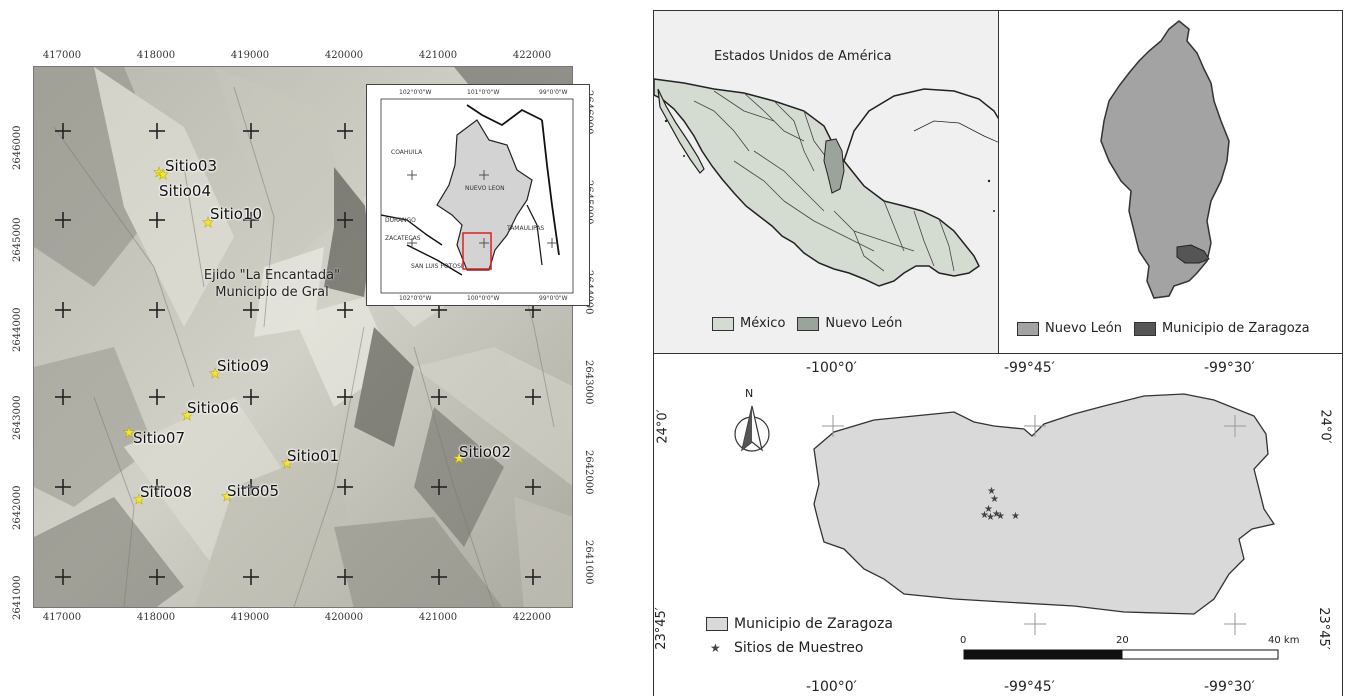 The image size is (1348, 696). Describe the element at coordinates (1229, 368) in the screenshot. I see `top-coord: -99°30′` at that location.